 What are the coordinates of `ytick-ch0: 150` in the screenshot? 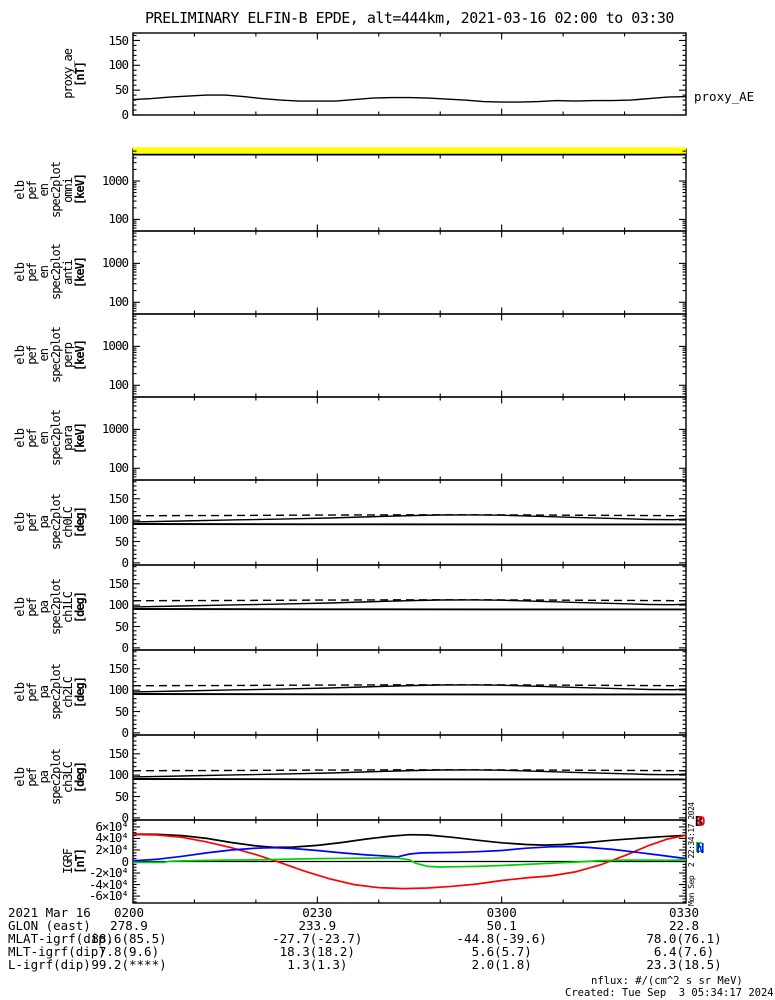 It's located at (118, 498).